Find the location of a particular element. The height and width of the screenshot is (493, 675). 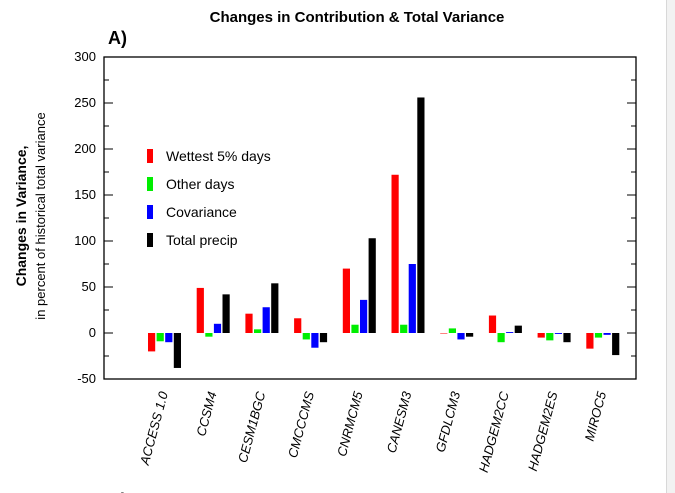

y-tick-label: -50 is located at coordinates (86, 378).